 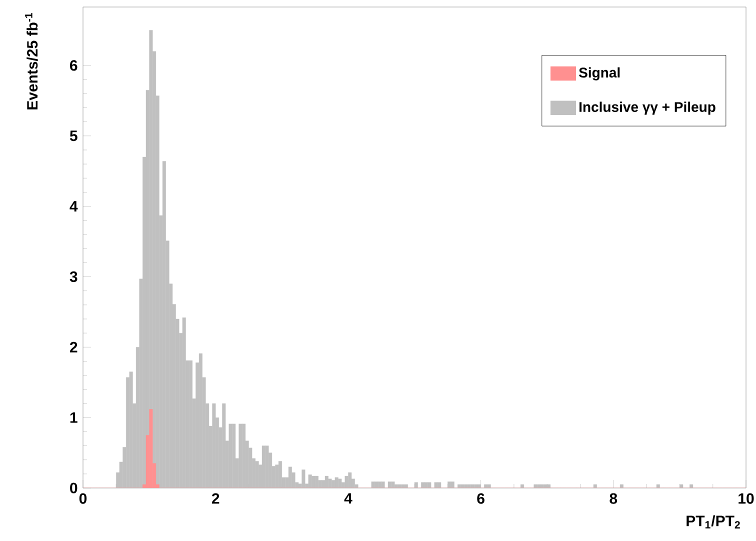 What do you see at coordinates (648, 108) in the screenshot?
I see `legend-label: Inclusive γγ + Pileup` at bounding box center [648, 108].